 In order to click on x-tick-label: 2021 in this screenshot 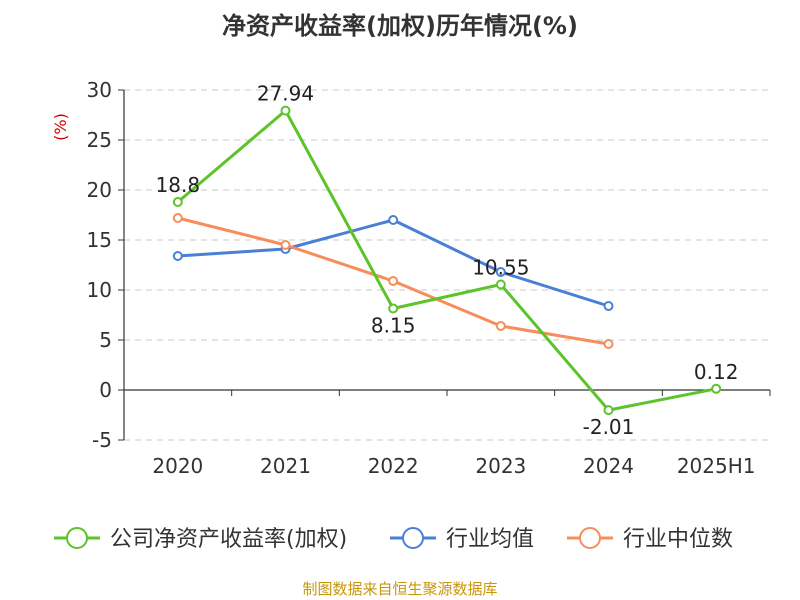, I will do `click(285, 466)`.